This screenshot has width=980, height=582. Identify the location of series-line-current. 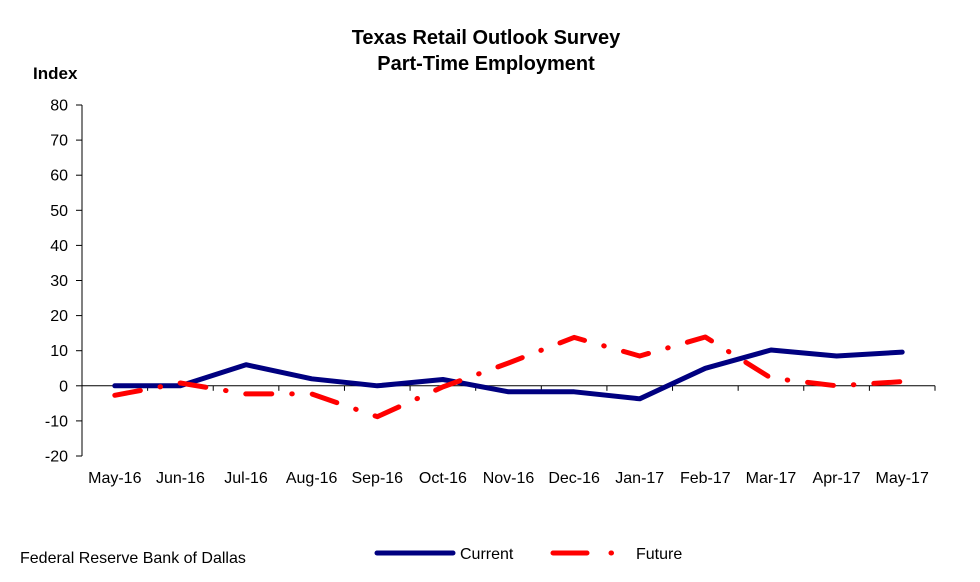
(508, 374).